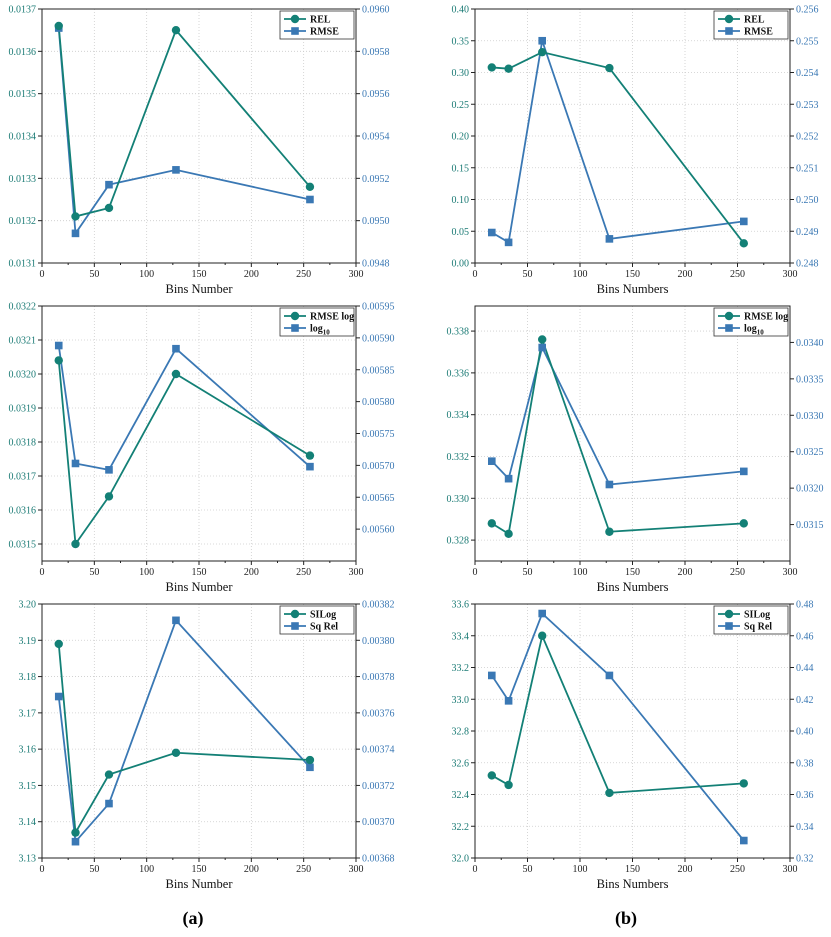 This screenshot has height=937, width=831. Describe the element at coordinates (303, 572) in the screenshot. I see `x-tick-label: 250` at that location.